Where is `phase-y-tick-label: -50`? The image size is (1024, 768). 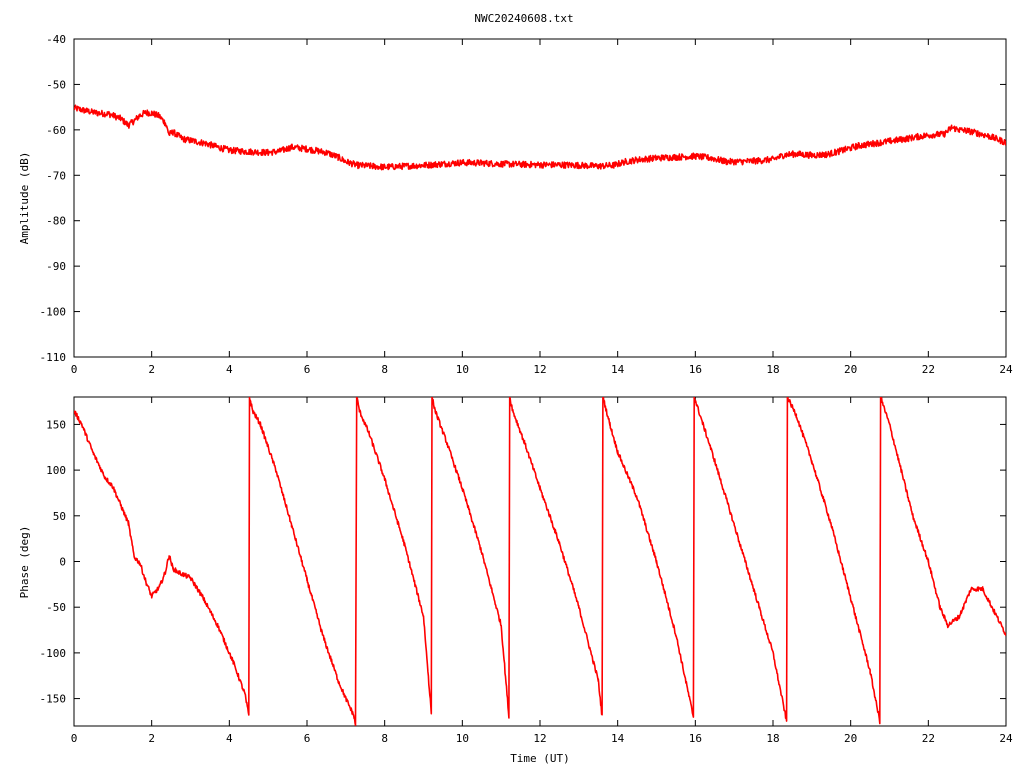
phase-y-tick-label: -50 is located at coordinates (56, 607).